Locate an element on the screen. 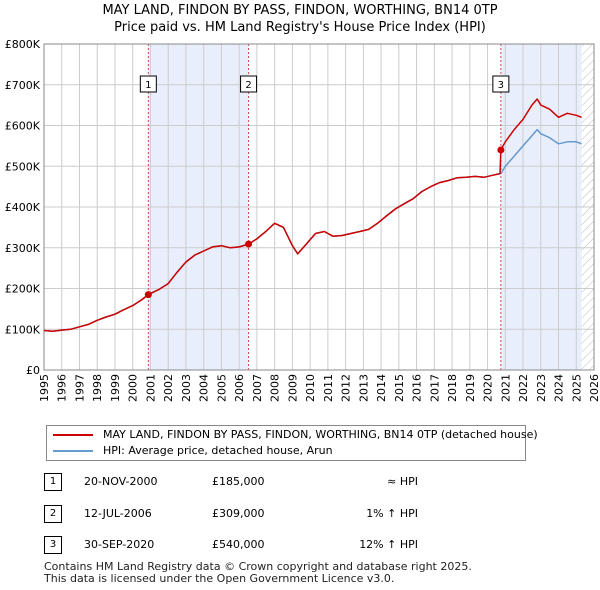  sale-price: £540,000 is located at coordinates (238, 544).